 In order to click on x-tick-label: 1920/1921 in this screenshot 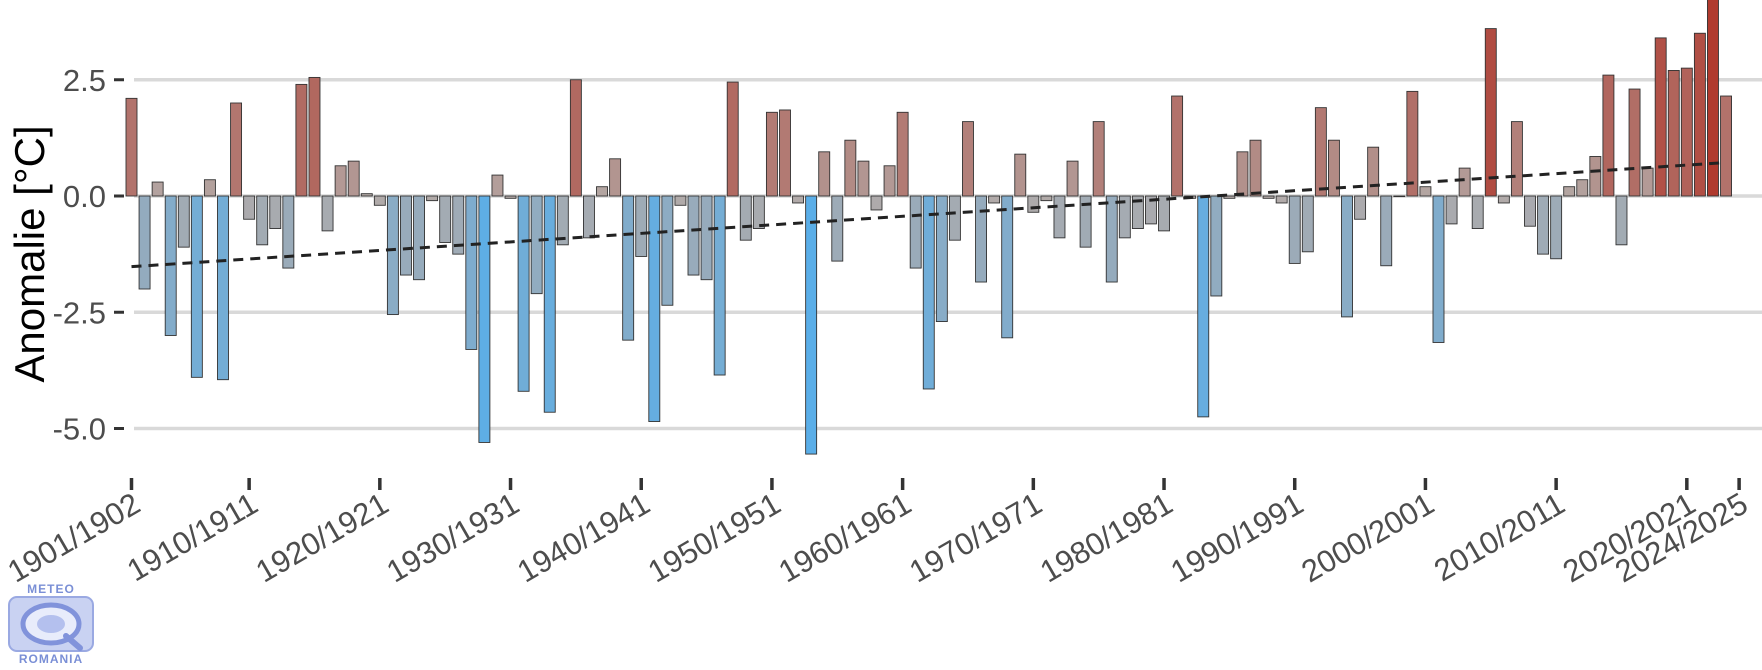, I will do `click(322, 538)`.